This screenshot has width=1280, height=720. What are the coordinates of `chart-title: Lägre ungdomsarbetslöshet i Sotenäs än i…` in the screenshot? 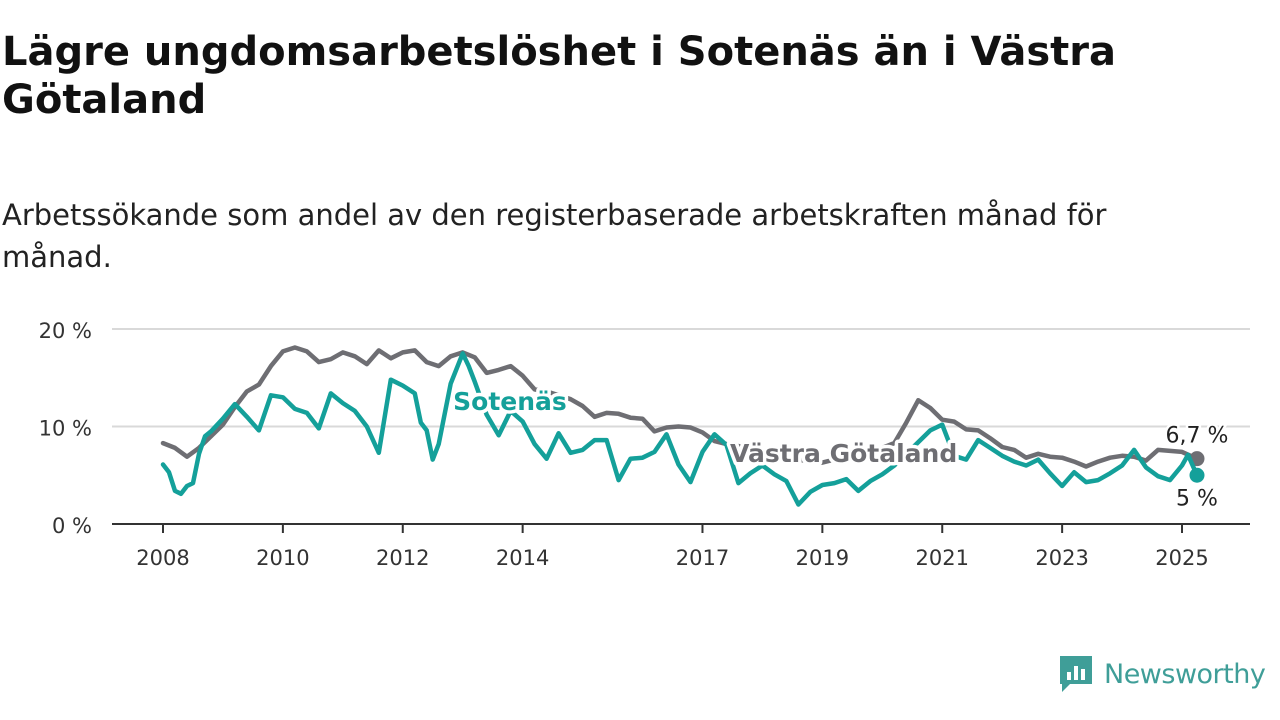 It's located at (559, 76).